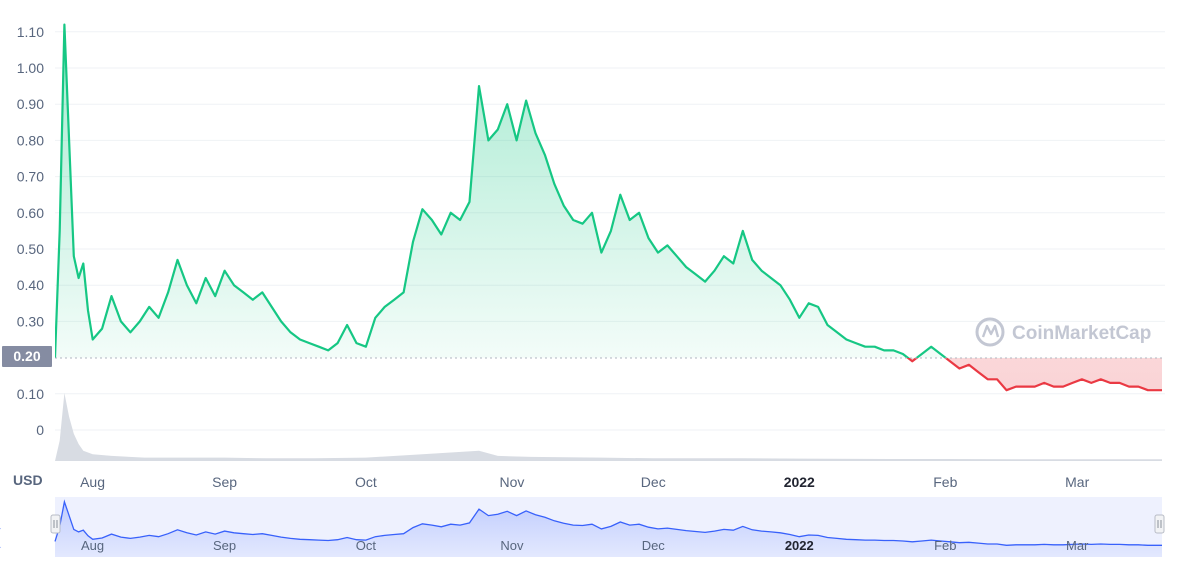 The image size is (1186, 565). I want to click on y-tick-label: 0.60, so click(30, 213).